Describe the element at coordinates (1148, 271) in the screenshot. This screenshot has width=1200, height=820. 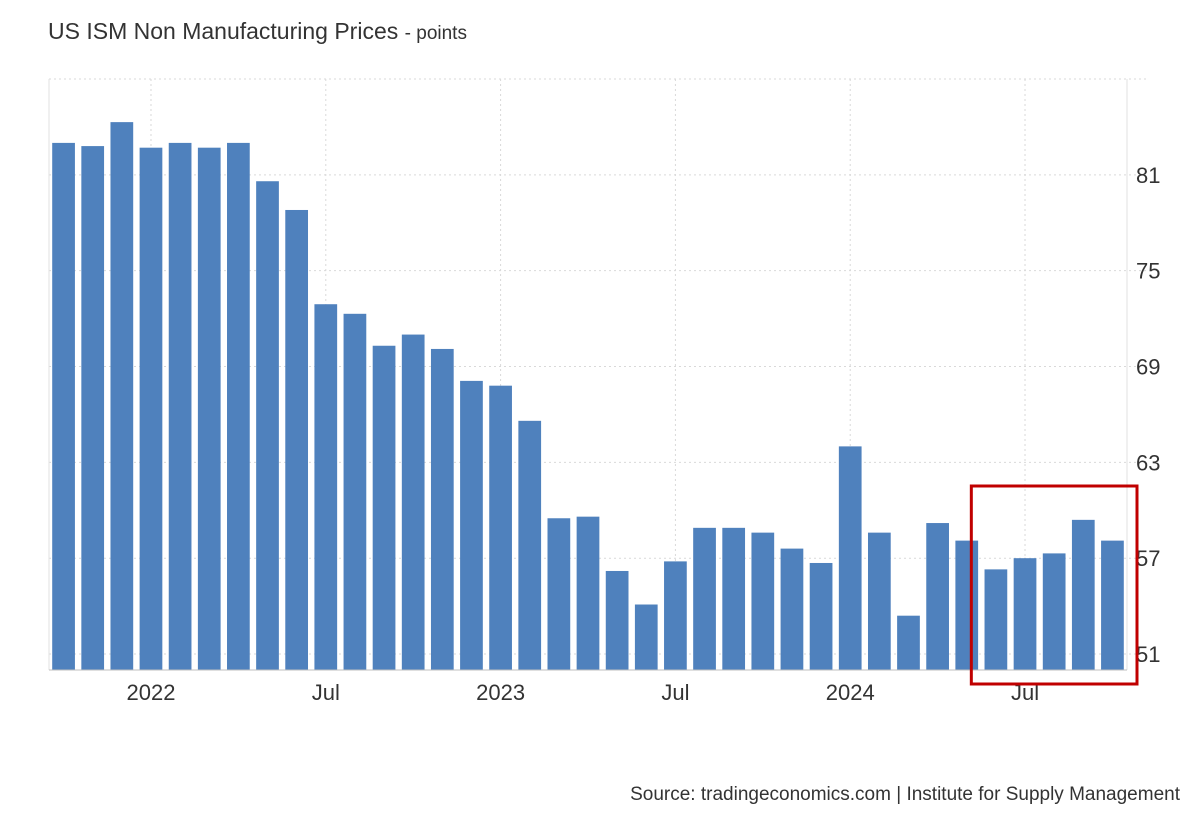
I see `y-tick-label: 75` at that location.